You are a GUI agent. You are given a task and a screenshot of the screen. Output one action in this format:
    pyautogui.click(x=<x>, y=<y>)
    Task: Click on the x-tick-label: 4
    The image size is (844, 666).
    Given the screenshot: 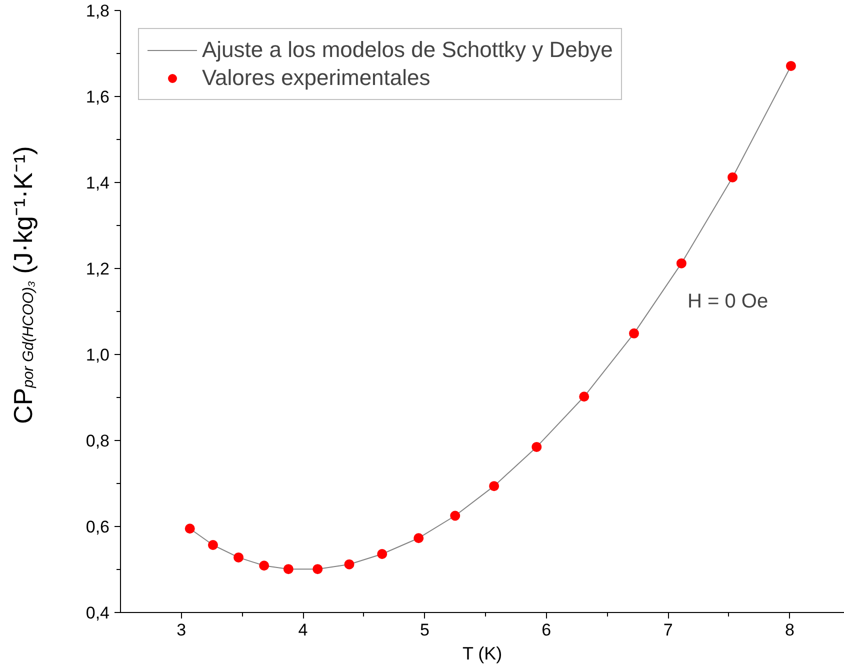 What is the action you would take?
    pyautogui.click(x=303, y=630)
    